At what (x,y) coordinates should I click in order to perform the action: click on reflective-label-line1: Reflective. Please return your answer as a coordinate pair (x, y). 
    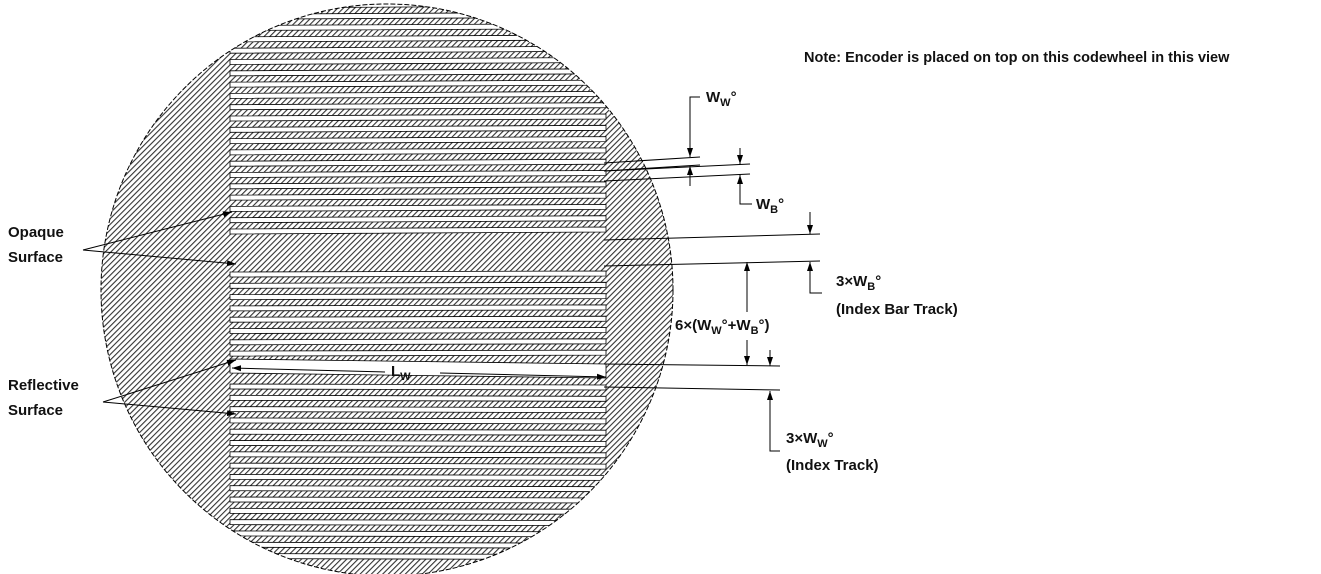
    Looking at the image, I should click on (43, 385).